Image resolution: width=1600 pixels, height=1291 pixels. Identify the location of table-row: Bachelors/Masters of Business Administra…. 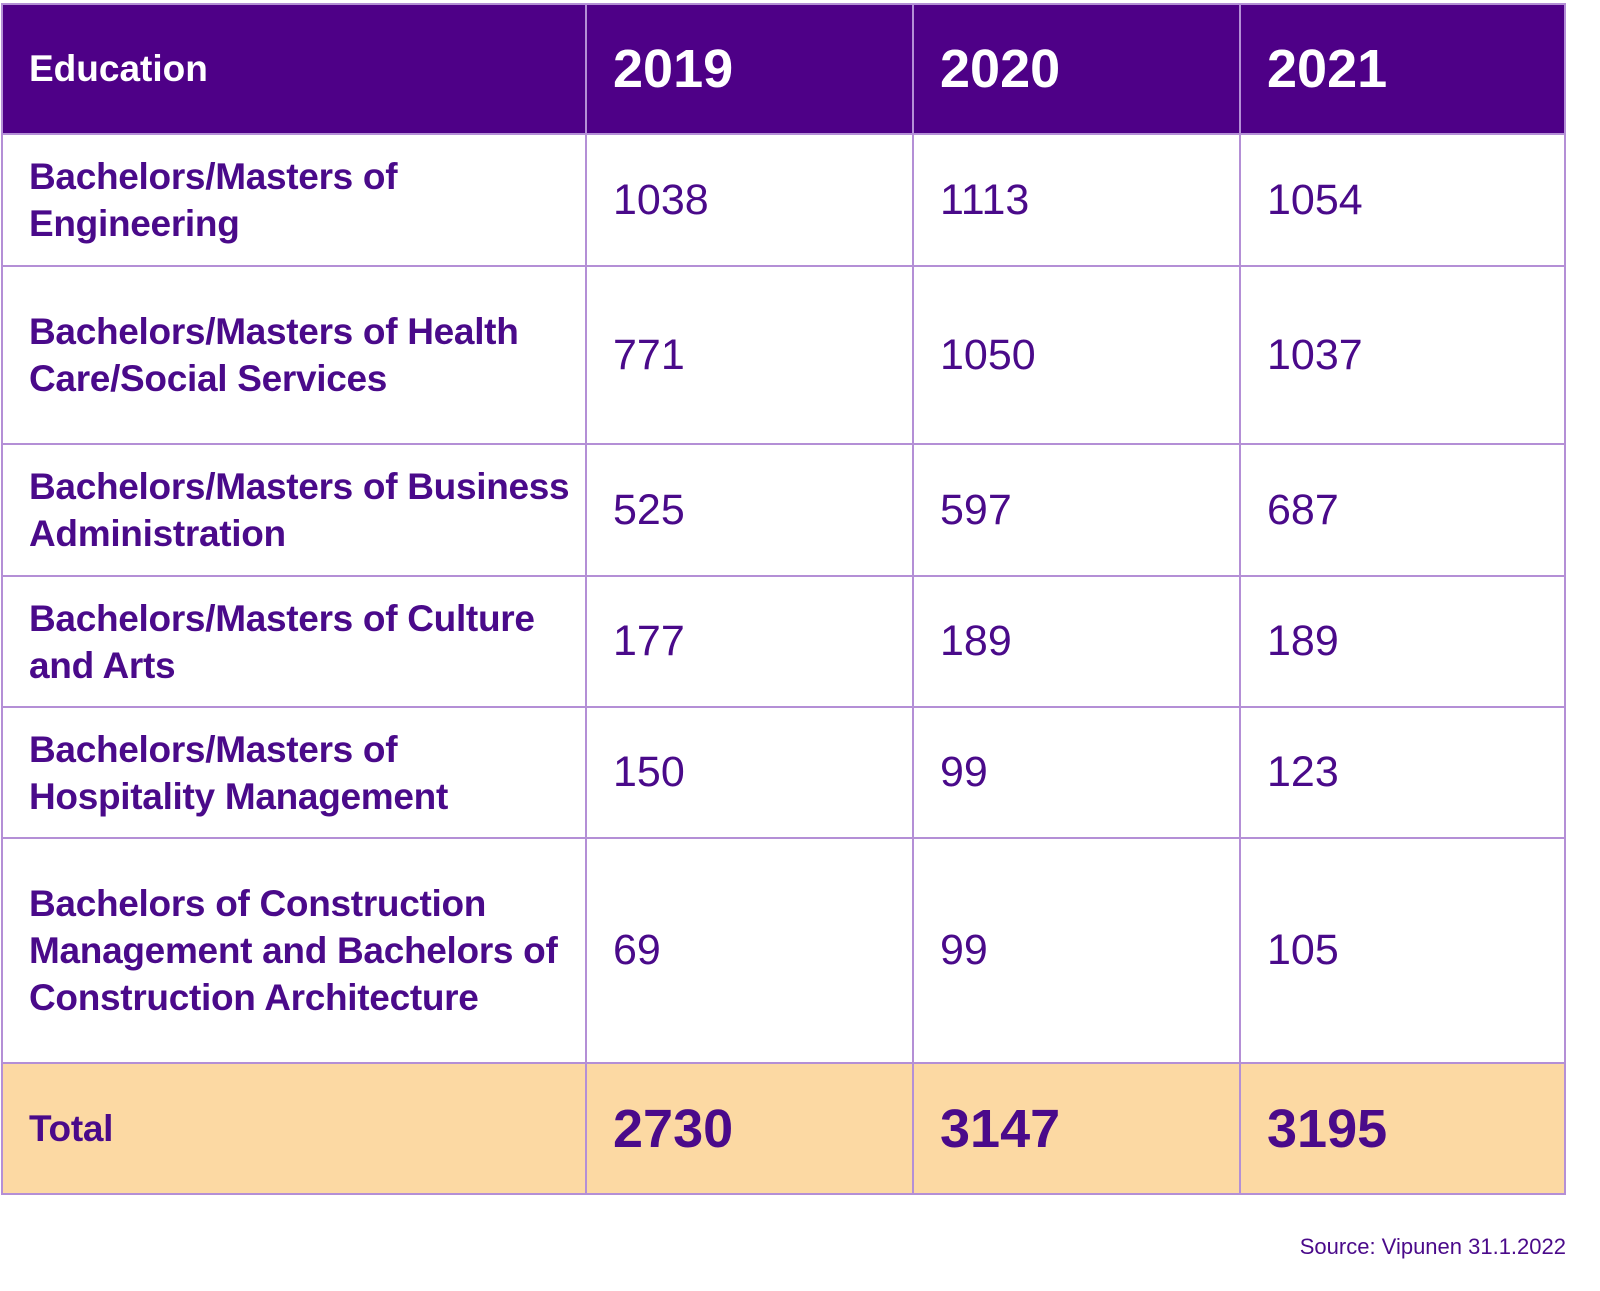
(783, 510).